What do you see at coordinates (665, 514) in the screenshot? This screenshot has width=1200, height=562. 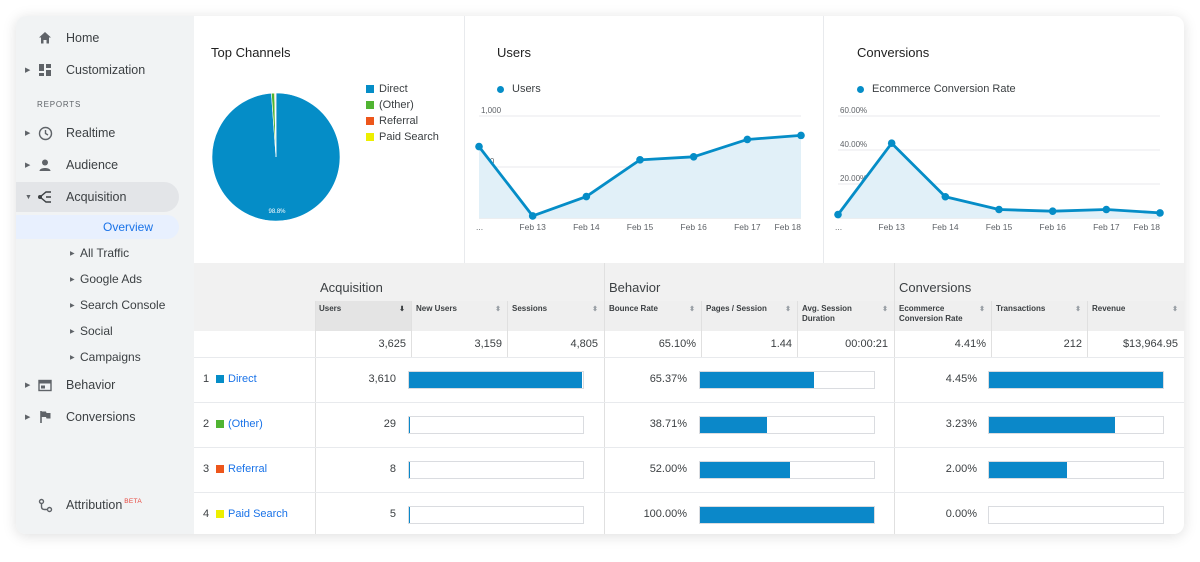 I see `row-bounce-value: 100.00%` at bounding box center [665, 514].